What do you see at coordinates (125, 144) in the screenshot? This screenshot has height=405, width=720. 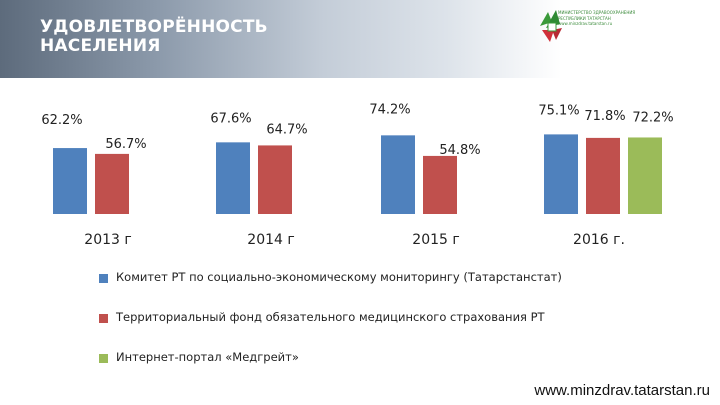 I see `data-label: 56.7%` at bounding box center [125, 144].